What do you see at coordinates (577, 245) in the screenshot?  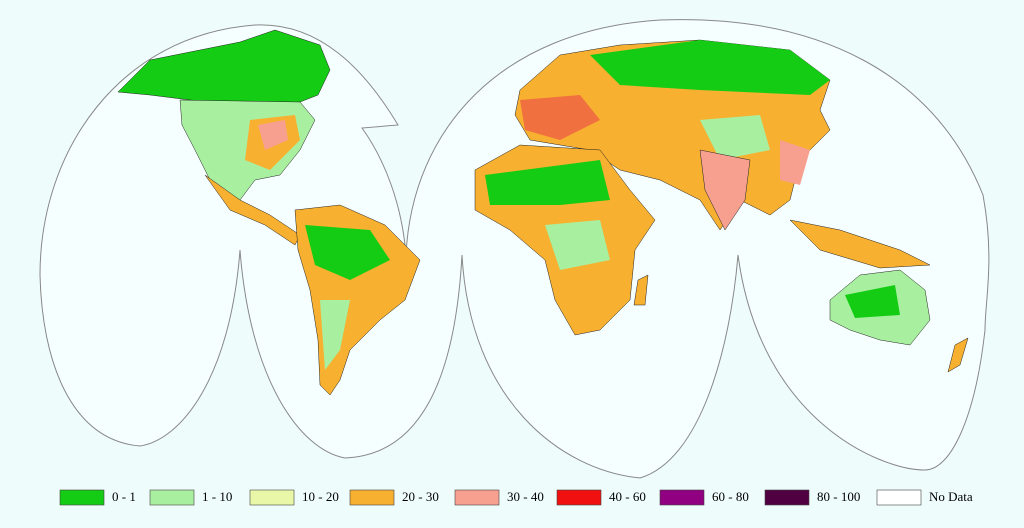 I see `region-central-africa` at bounding box center [577, 245].